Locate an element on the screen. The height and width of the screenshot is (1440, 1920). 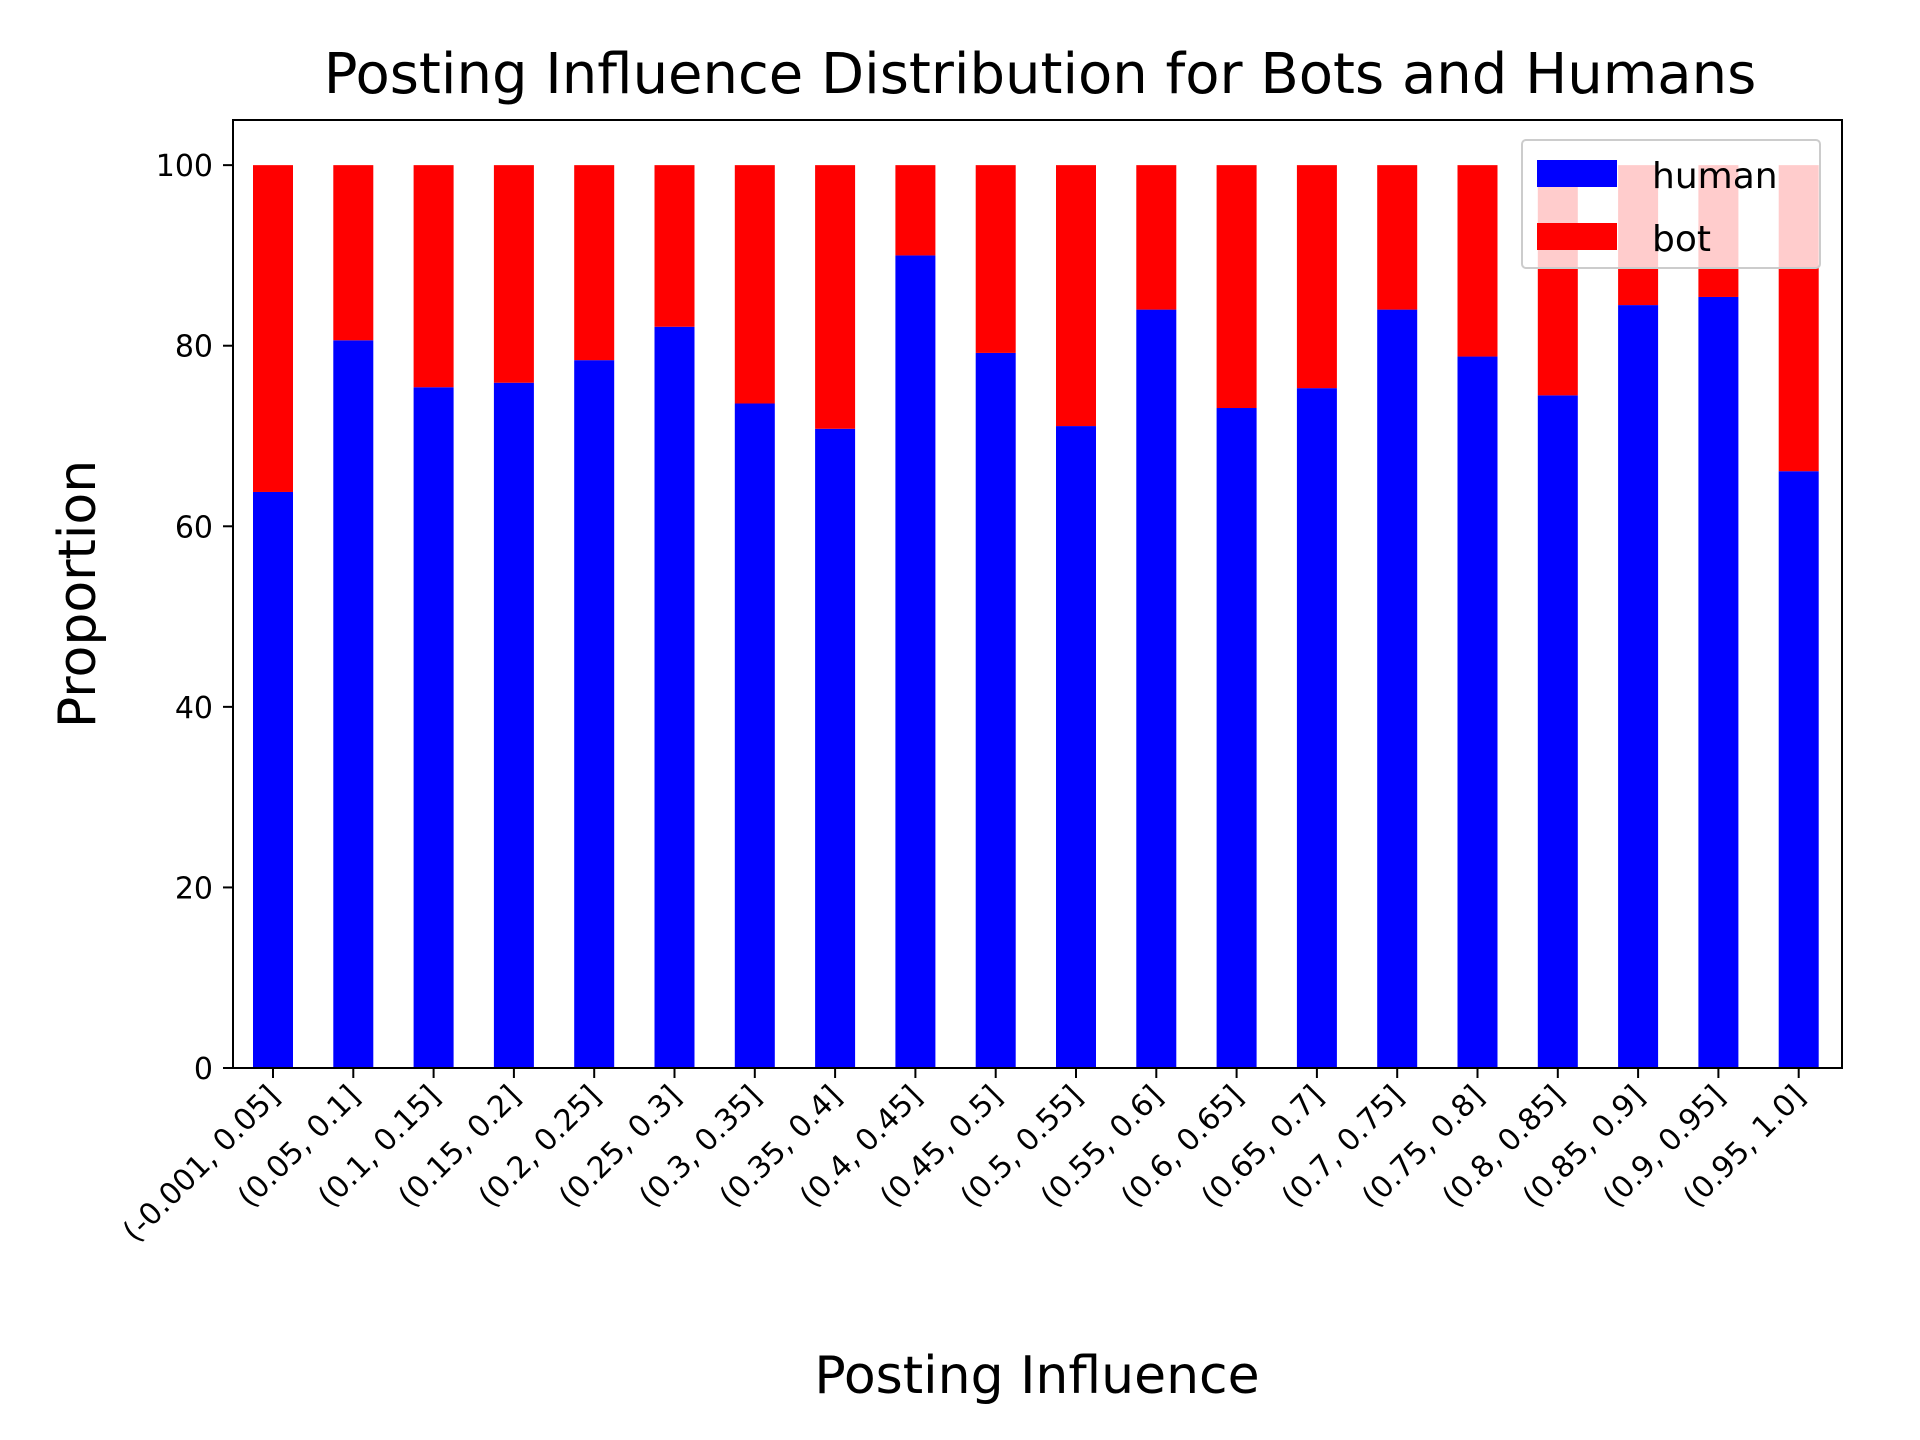
y-axis: 0 20 40 60 80 100 is located at coordinates (194, 618).